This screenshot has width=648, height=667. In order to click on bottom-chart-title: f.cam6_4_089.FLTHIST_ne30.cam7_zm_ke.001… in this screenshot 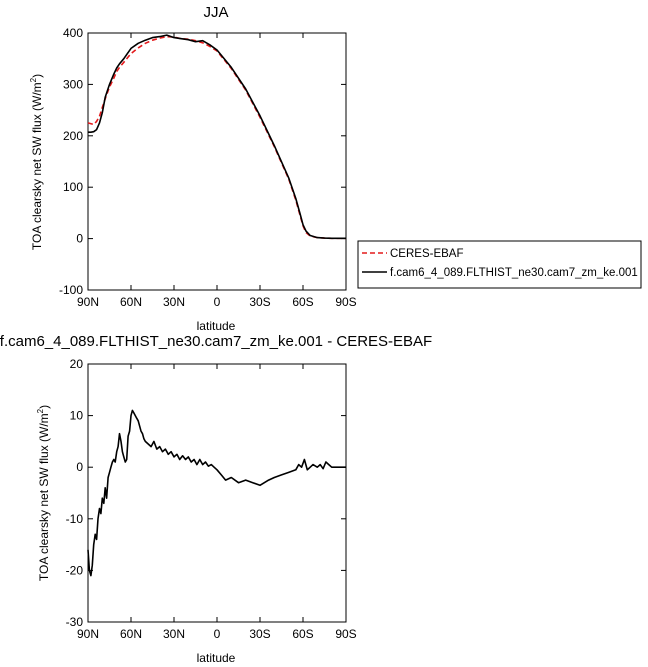, I will do `click(216, 341)`.